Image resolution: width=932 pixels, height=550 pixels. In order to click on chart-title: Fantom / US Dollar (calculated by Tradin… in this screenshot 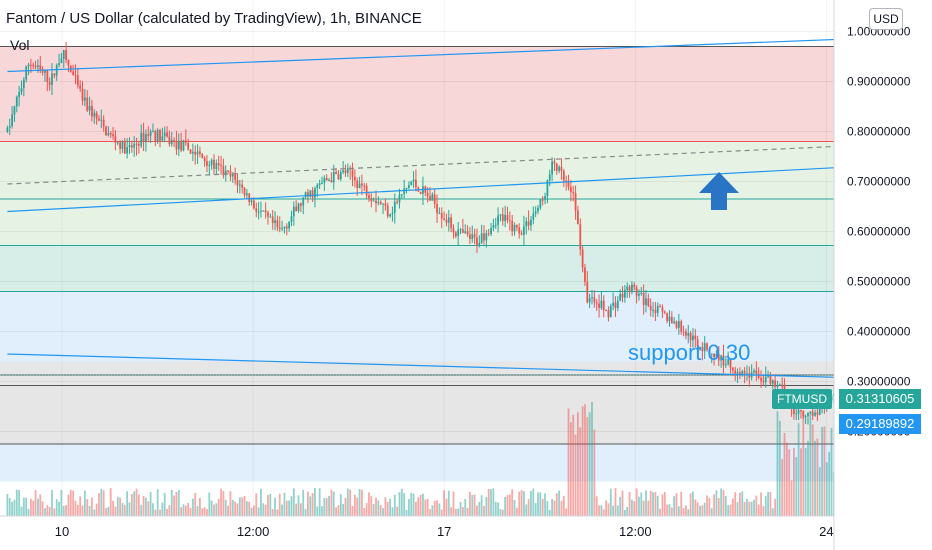, I will do `click(214, 18)`.